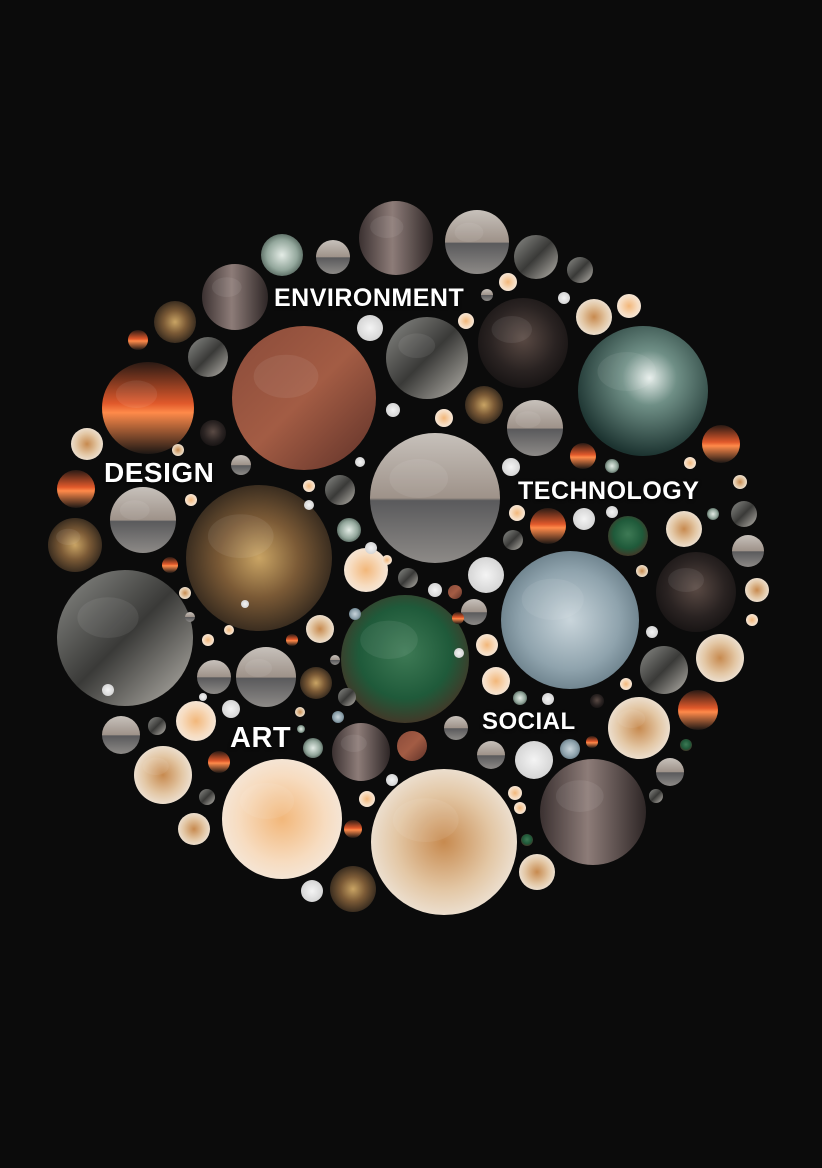  What do you see at coordinates (643, 391) in the screenshot?
I see `waterfall-photo` at bounding box center [643, 391].